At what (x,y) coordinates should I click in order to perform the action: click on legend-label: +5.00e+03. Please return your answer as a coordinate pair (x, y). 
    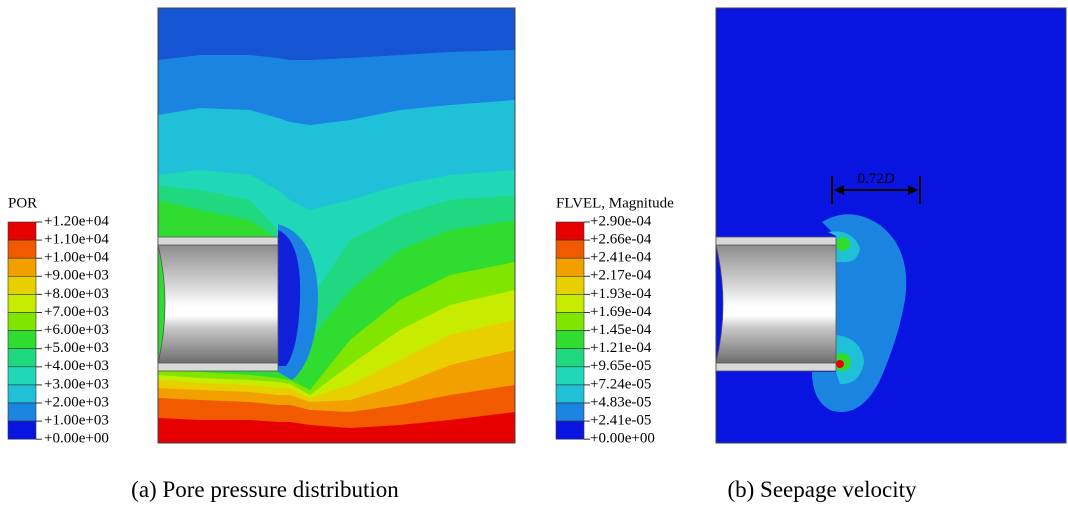
    Looking at the image, I should click on (76, 348).